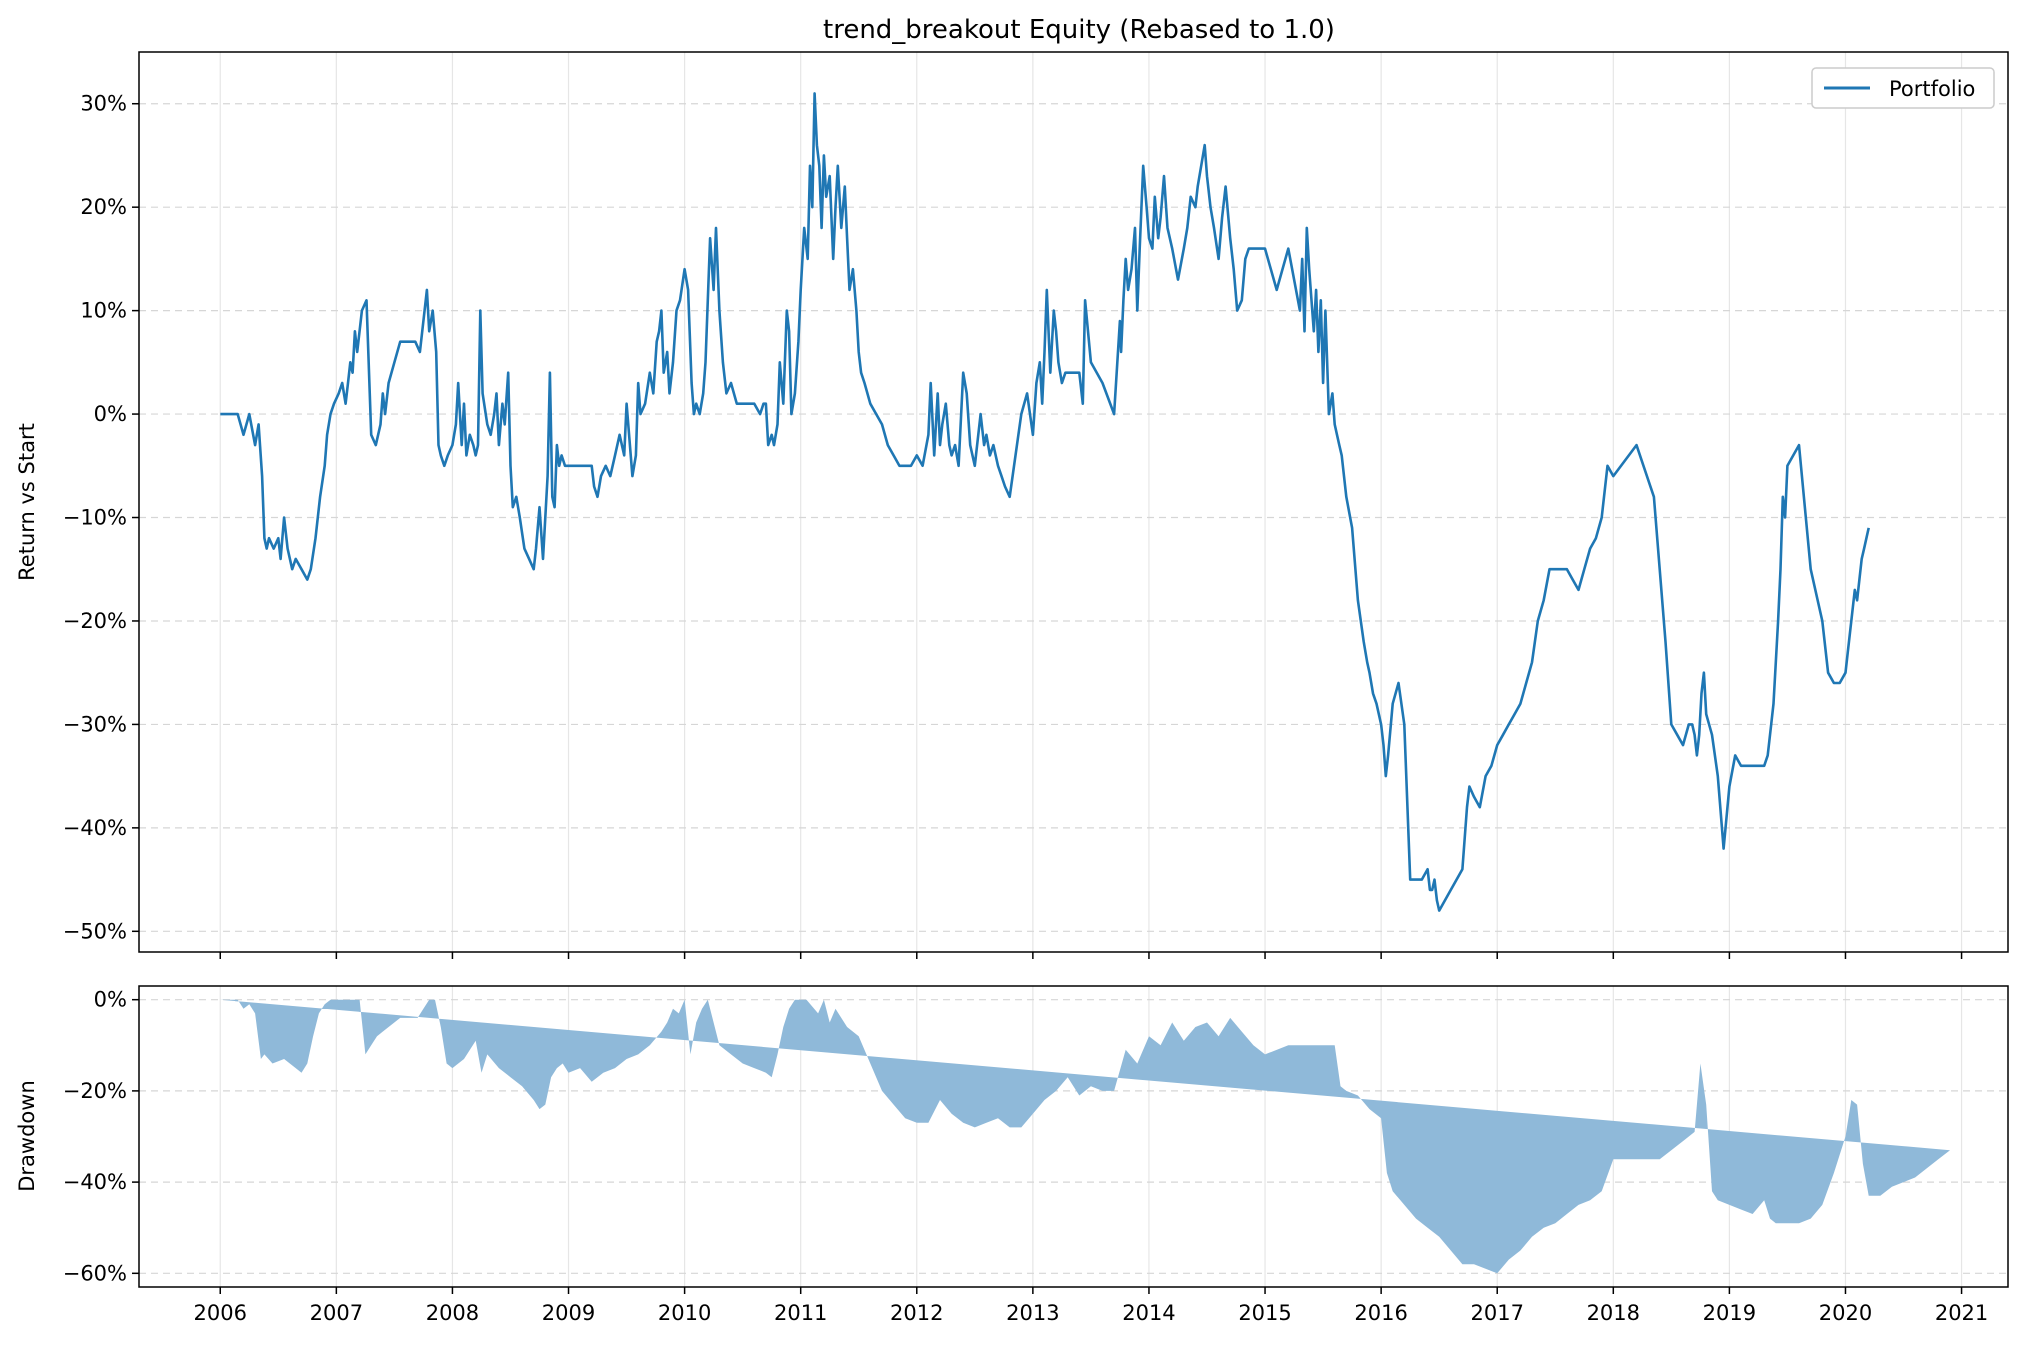 The height and width of the screenshot is (1345, 2024). I want to click on xtick-label-2007: 2007, so click(336, 1313).